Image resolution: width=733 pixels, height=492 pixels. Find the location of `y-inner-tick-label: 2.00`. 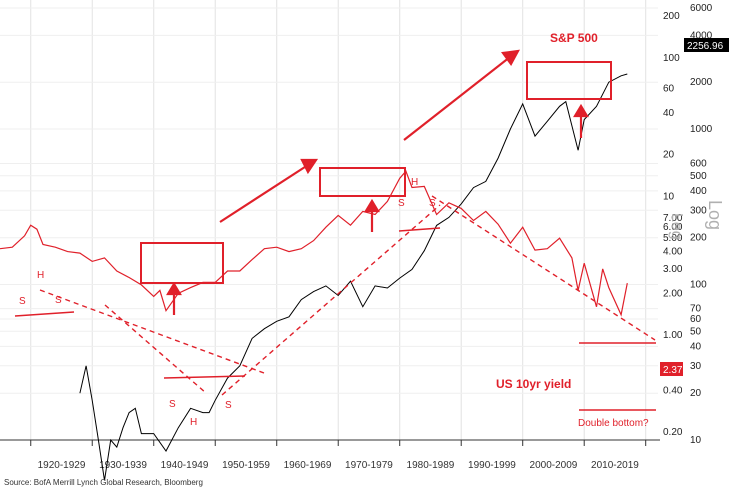

y-inner-tick-label: 2.00 is located at coordinates (673, 293).